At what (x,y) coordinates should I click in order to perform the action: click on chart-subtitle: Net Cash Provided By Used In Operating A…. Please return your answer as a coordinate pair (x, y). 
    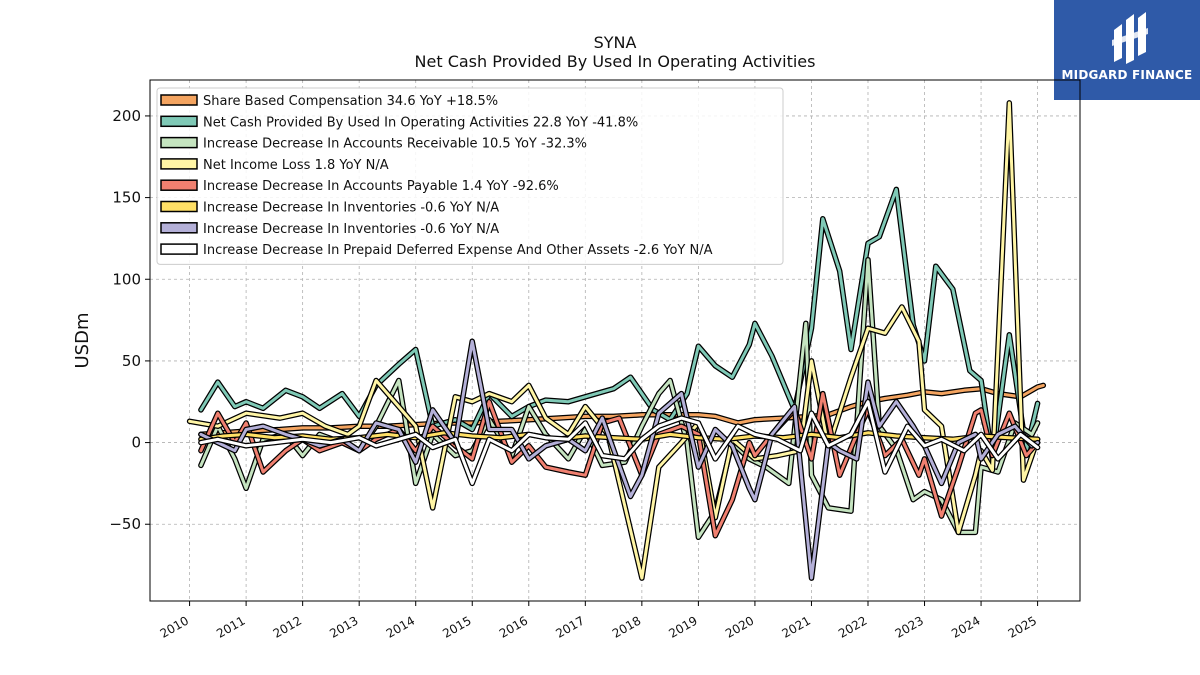
    Looking at the image, I should click on (615, 61).